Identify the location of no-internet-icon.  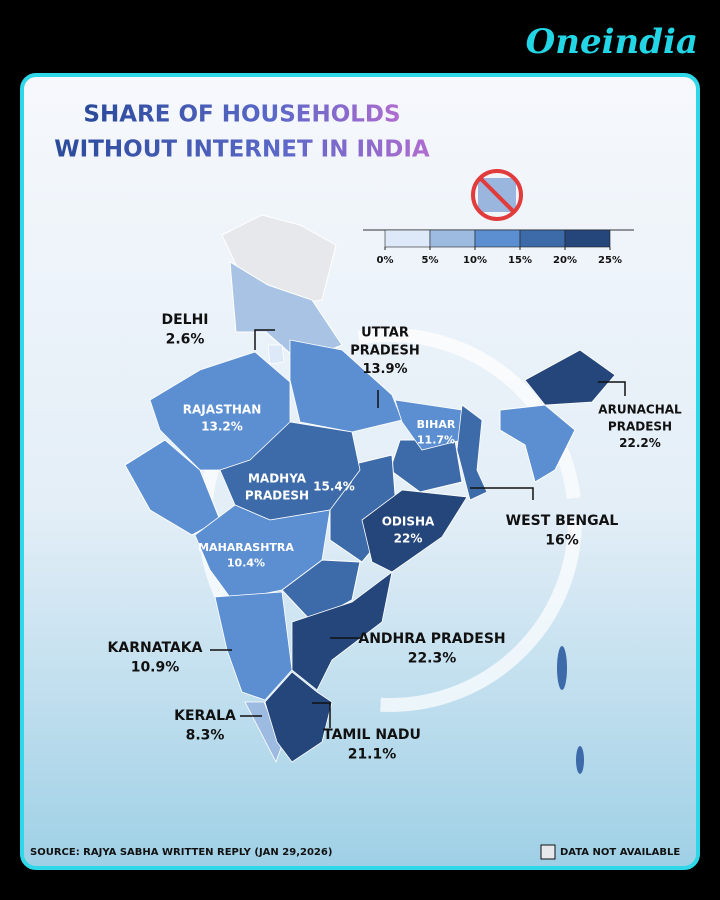
(497, 195).